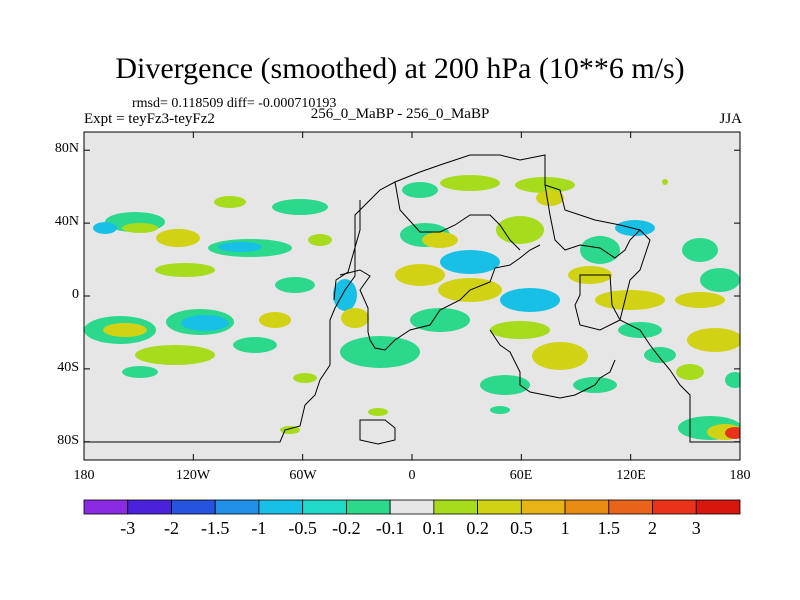  What do you see at coordinates (457, 216) in the screenshot?
I see `coastline-europe` at bounding box center [457, 216].